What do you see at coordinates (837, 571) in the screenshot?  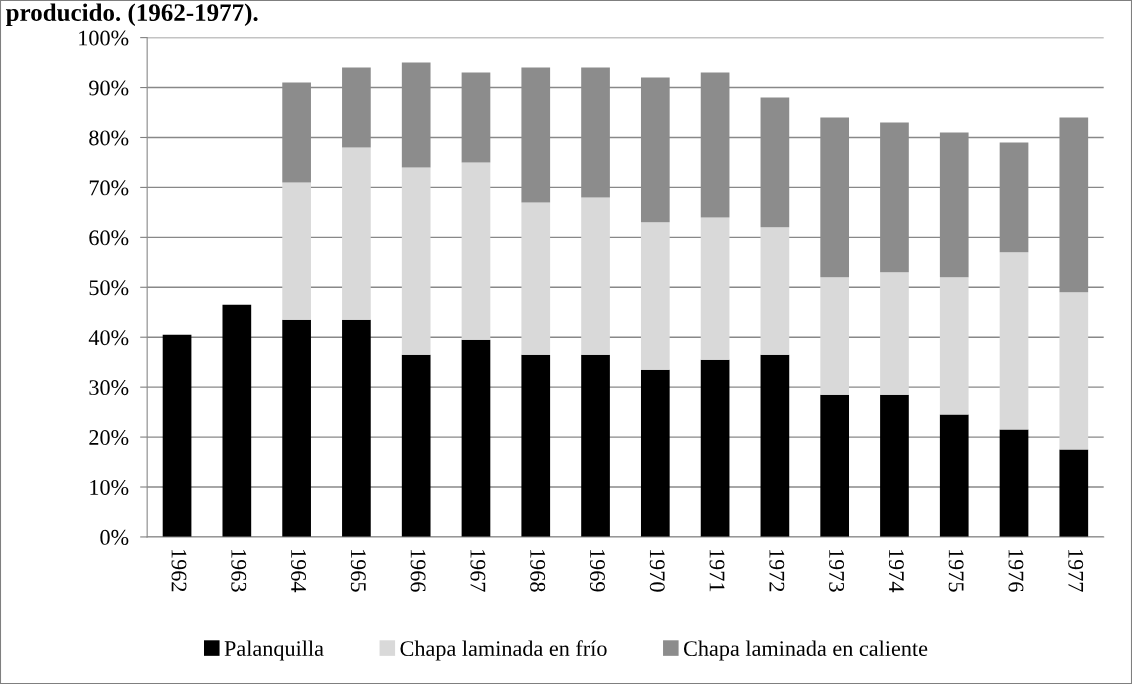 I see `x-tick-label: 1973` at bounding box center [837, 571].